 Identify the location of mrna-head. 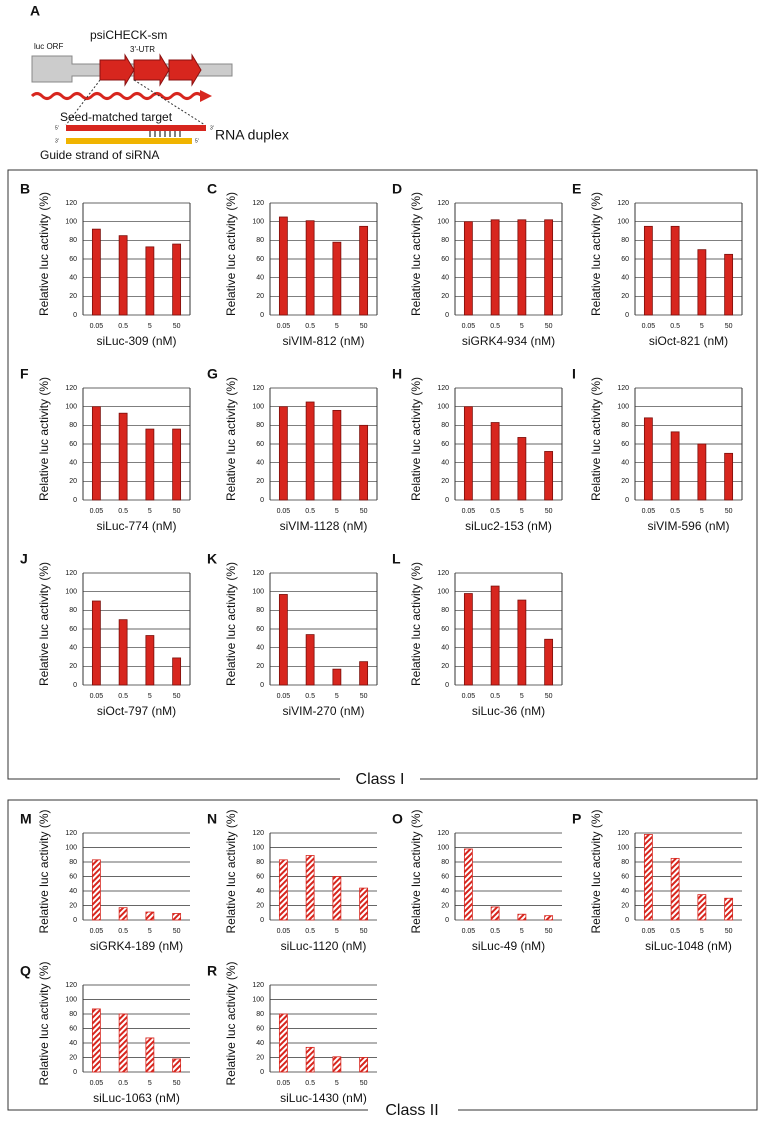
(206, 96).